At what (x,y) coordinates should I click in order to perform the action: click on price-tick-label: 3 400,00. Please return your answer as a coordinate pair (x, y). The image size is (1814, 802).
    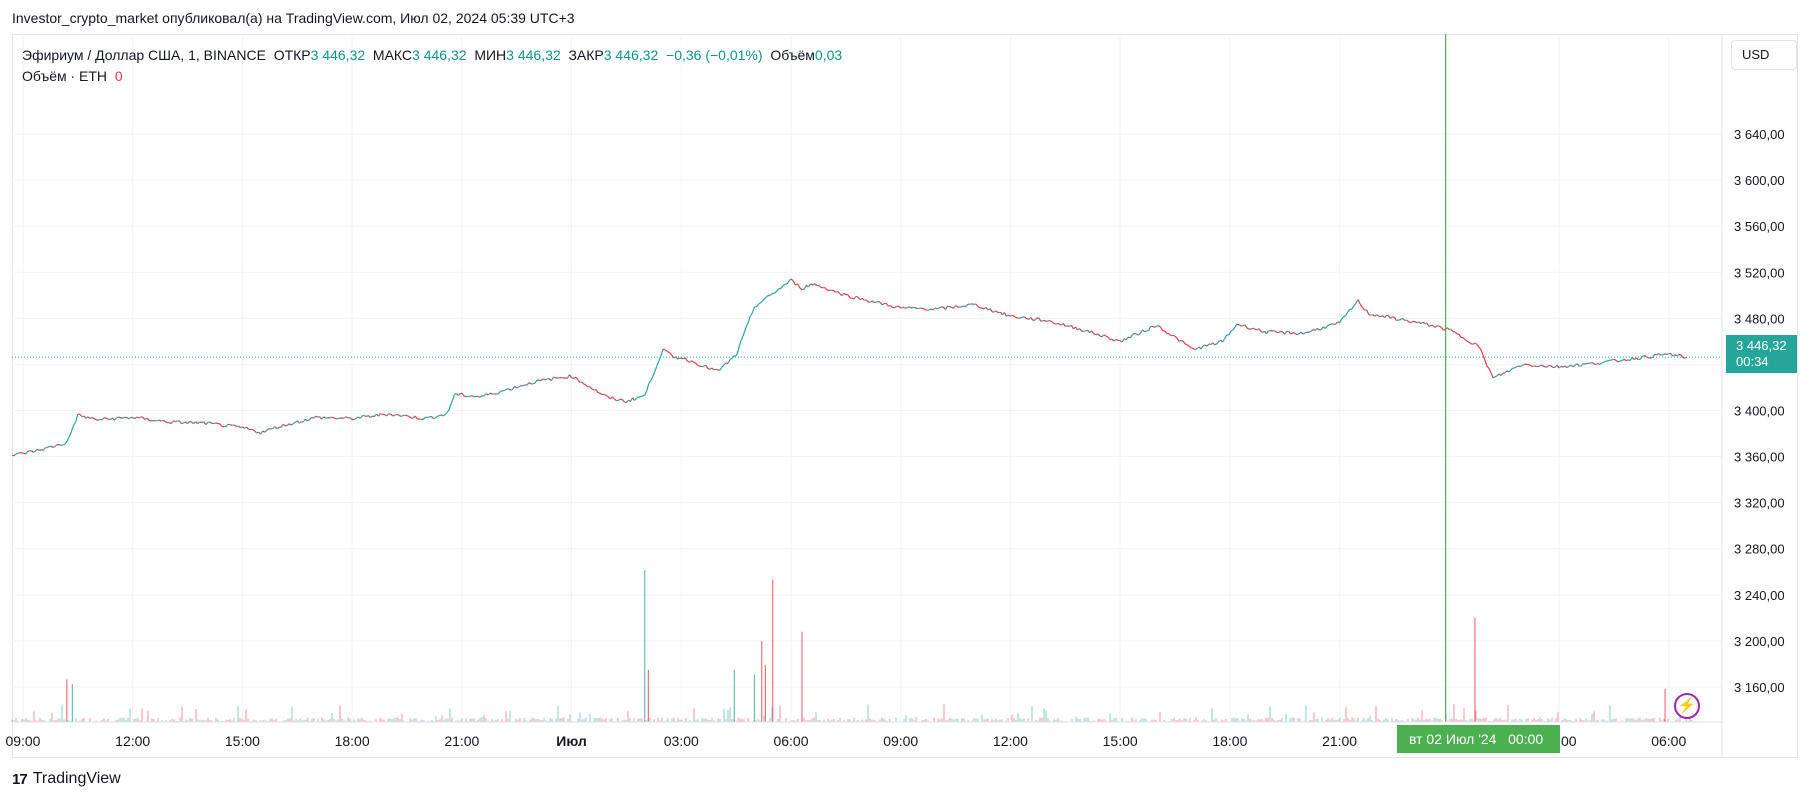
    Looking at the image, I should click on (1759, 411).